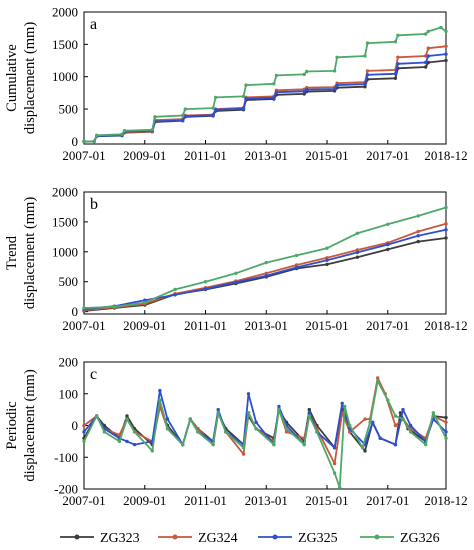 This screenshot has width=474, height=550. What do you see at coordinates (120, 538) in the screenshot?
I see `legend-label: ZG323` at bounding box center [120, 538].